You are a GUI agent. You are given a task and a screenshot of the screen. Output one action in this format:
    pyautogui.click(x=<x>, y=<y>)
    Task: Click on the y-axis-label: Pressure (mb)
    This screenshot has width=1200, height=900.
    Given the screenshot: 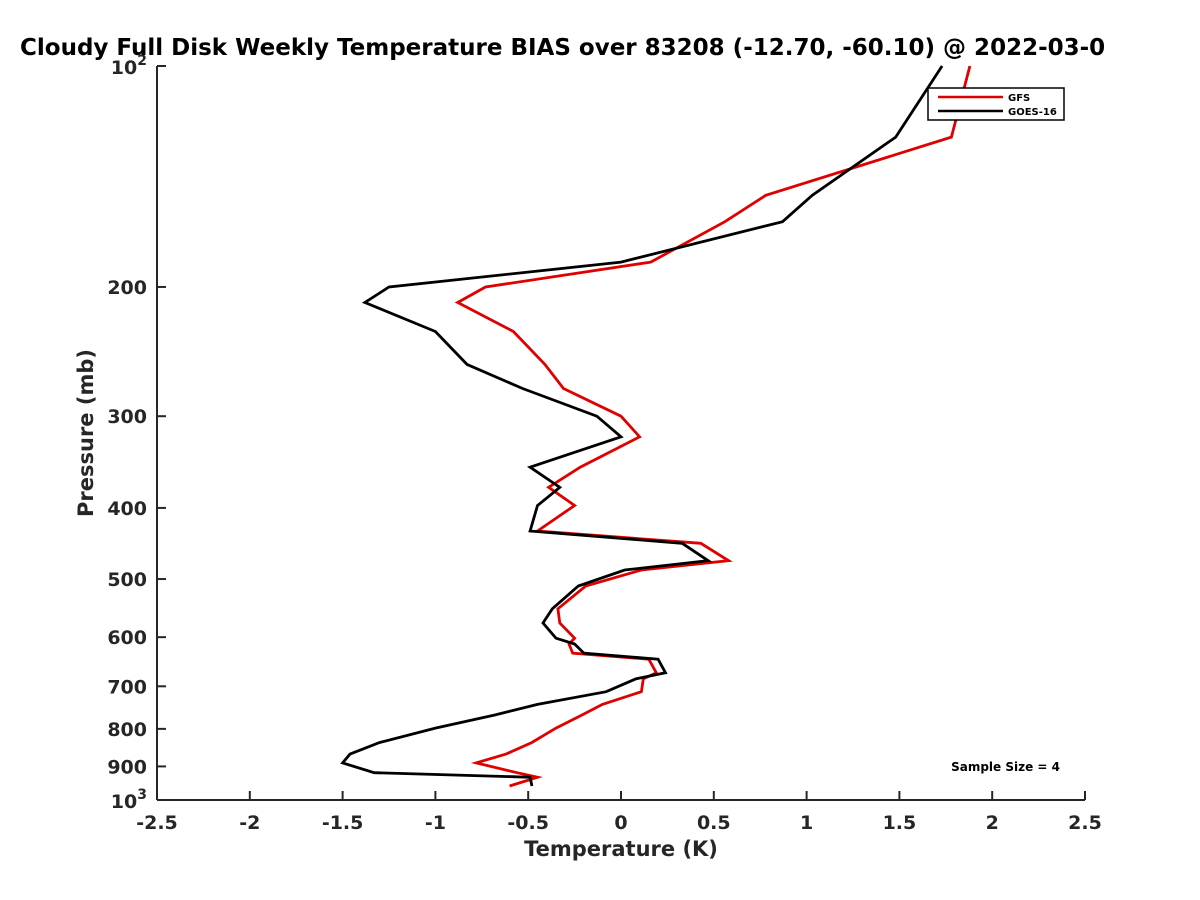 What is the action you would take?
    pyautogui.click(x=86, y=433)
    